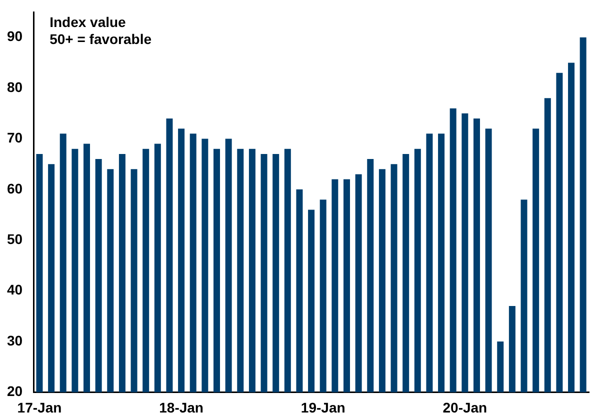 This screenshot has width=593, height=420. I want to click on y-tick-label: 40, so click(14, 290).